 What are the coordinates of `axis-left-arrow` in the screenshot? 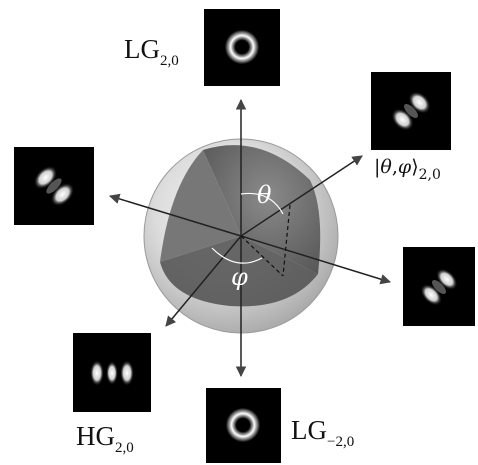 It's located at (175, 215).